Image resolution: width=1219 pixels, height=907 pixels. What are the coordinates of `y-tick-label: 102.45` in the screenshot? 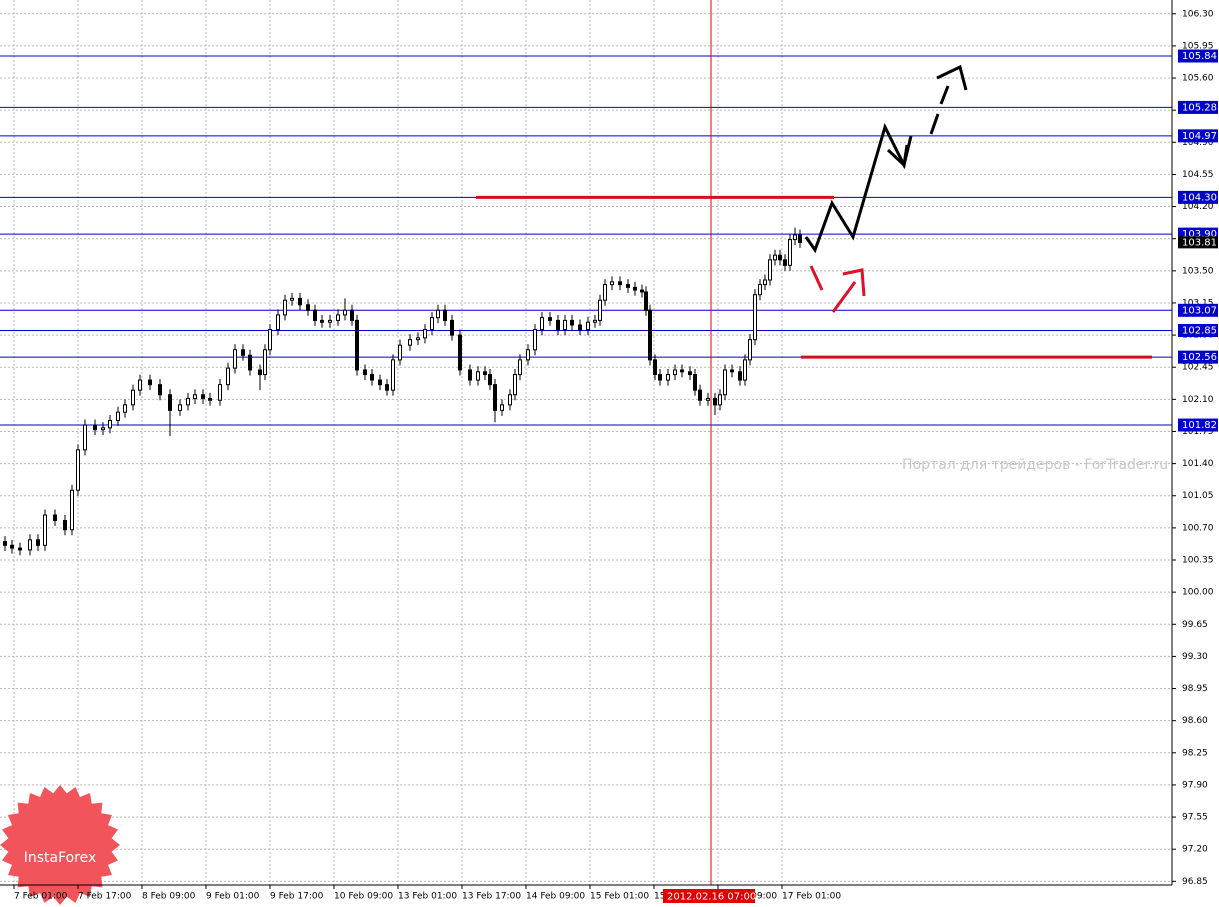 It's located at (1198, 368).